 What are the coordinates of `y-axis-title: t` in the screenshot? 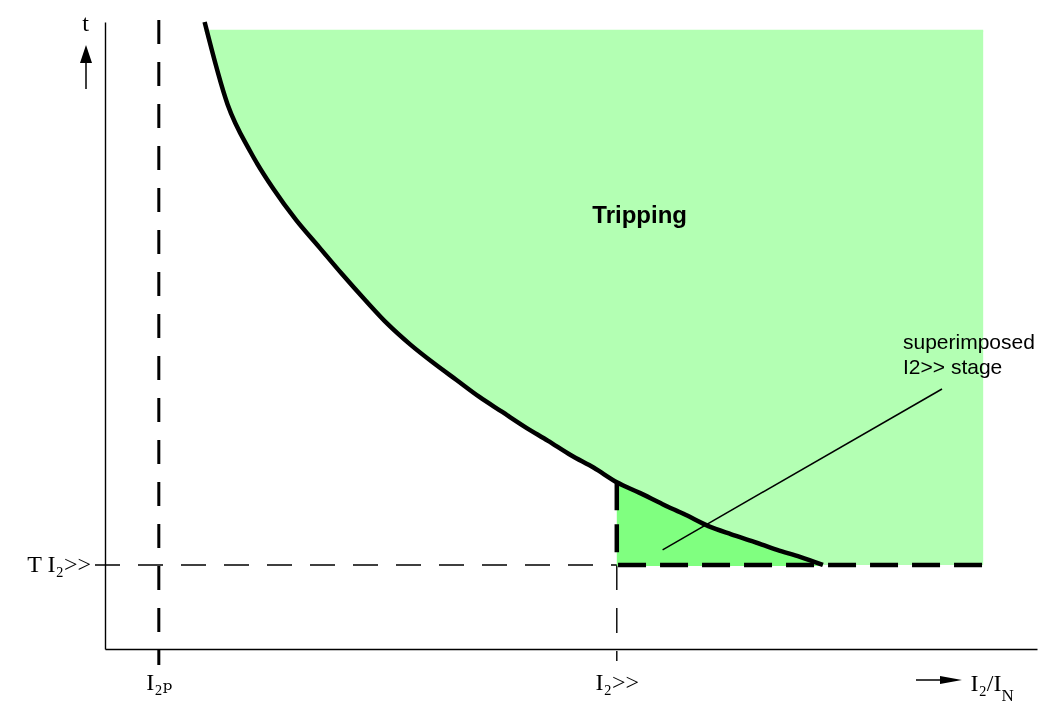 It's located at (86, 22).